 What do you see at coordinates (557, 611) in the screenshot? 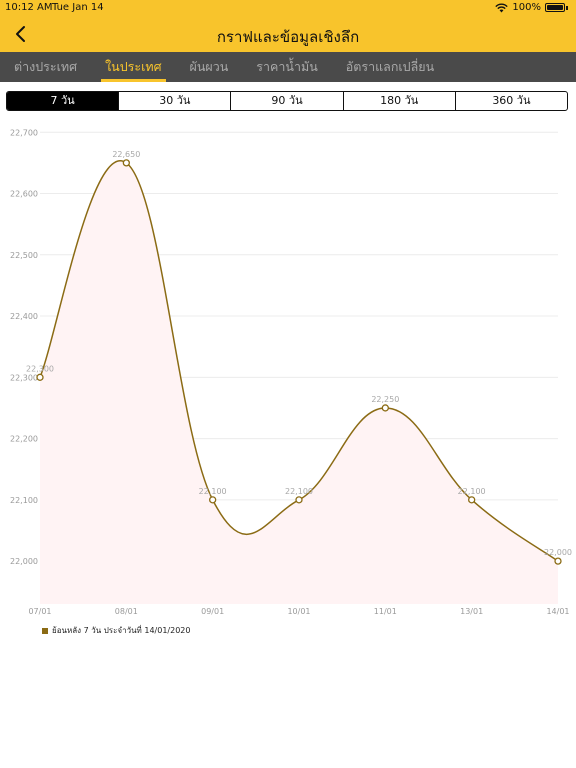
I see `x-tick-label: 14/01` at bounding box center [557, 611].